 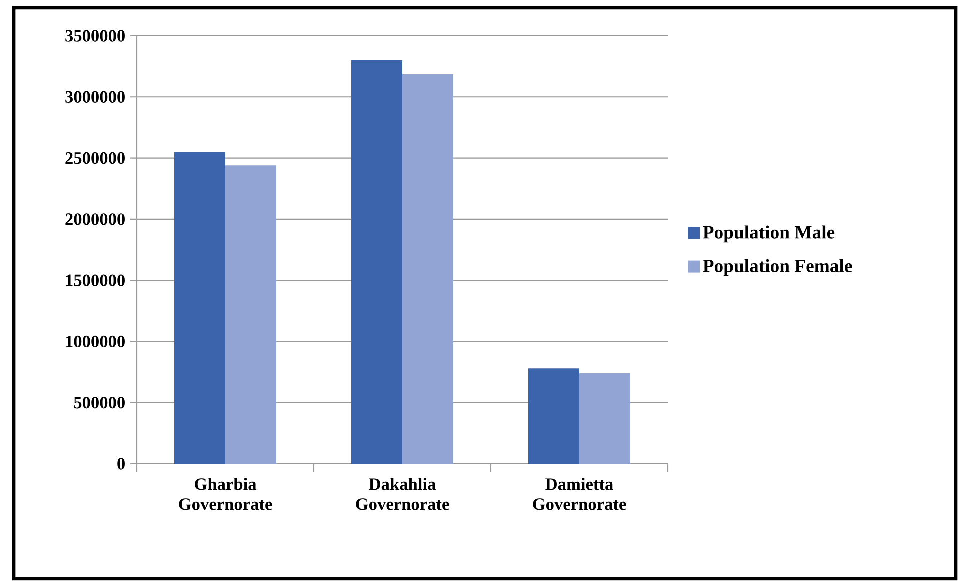 What do you see at coordinates (121, 464) in the screenshot?
I see `y-tick-label: 0` at bounding box center [121, 464].